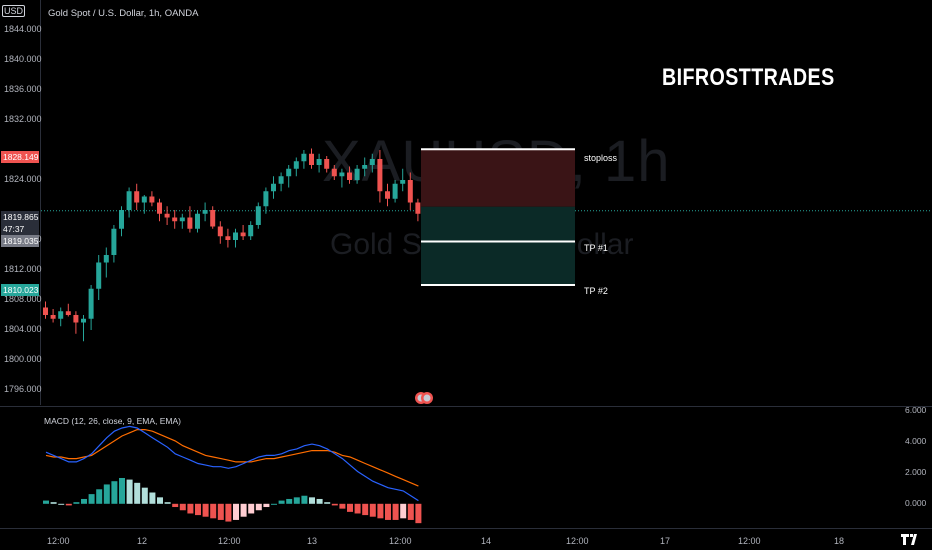 The image size is (932, 550). Describe the element at coordinates (23, 359) in the screenshot. I see `price-tick: 1800.000` at that location.